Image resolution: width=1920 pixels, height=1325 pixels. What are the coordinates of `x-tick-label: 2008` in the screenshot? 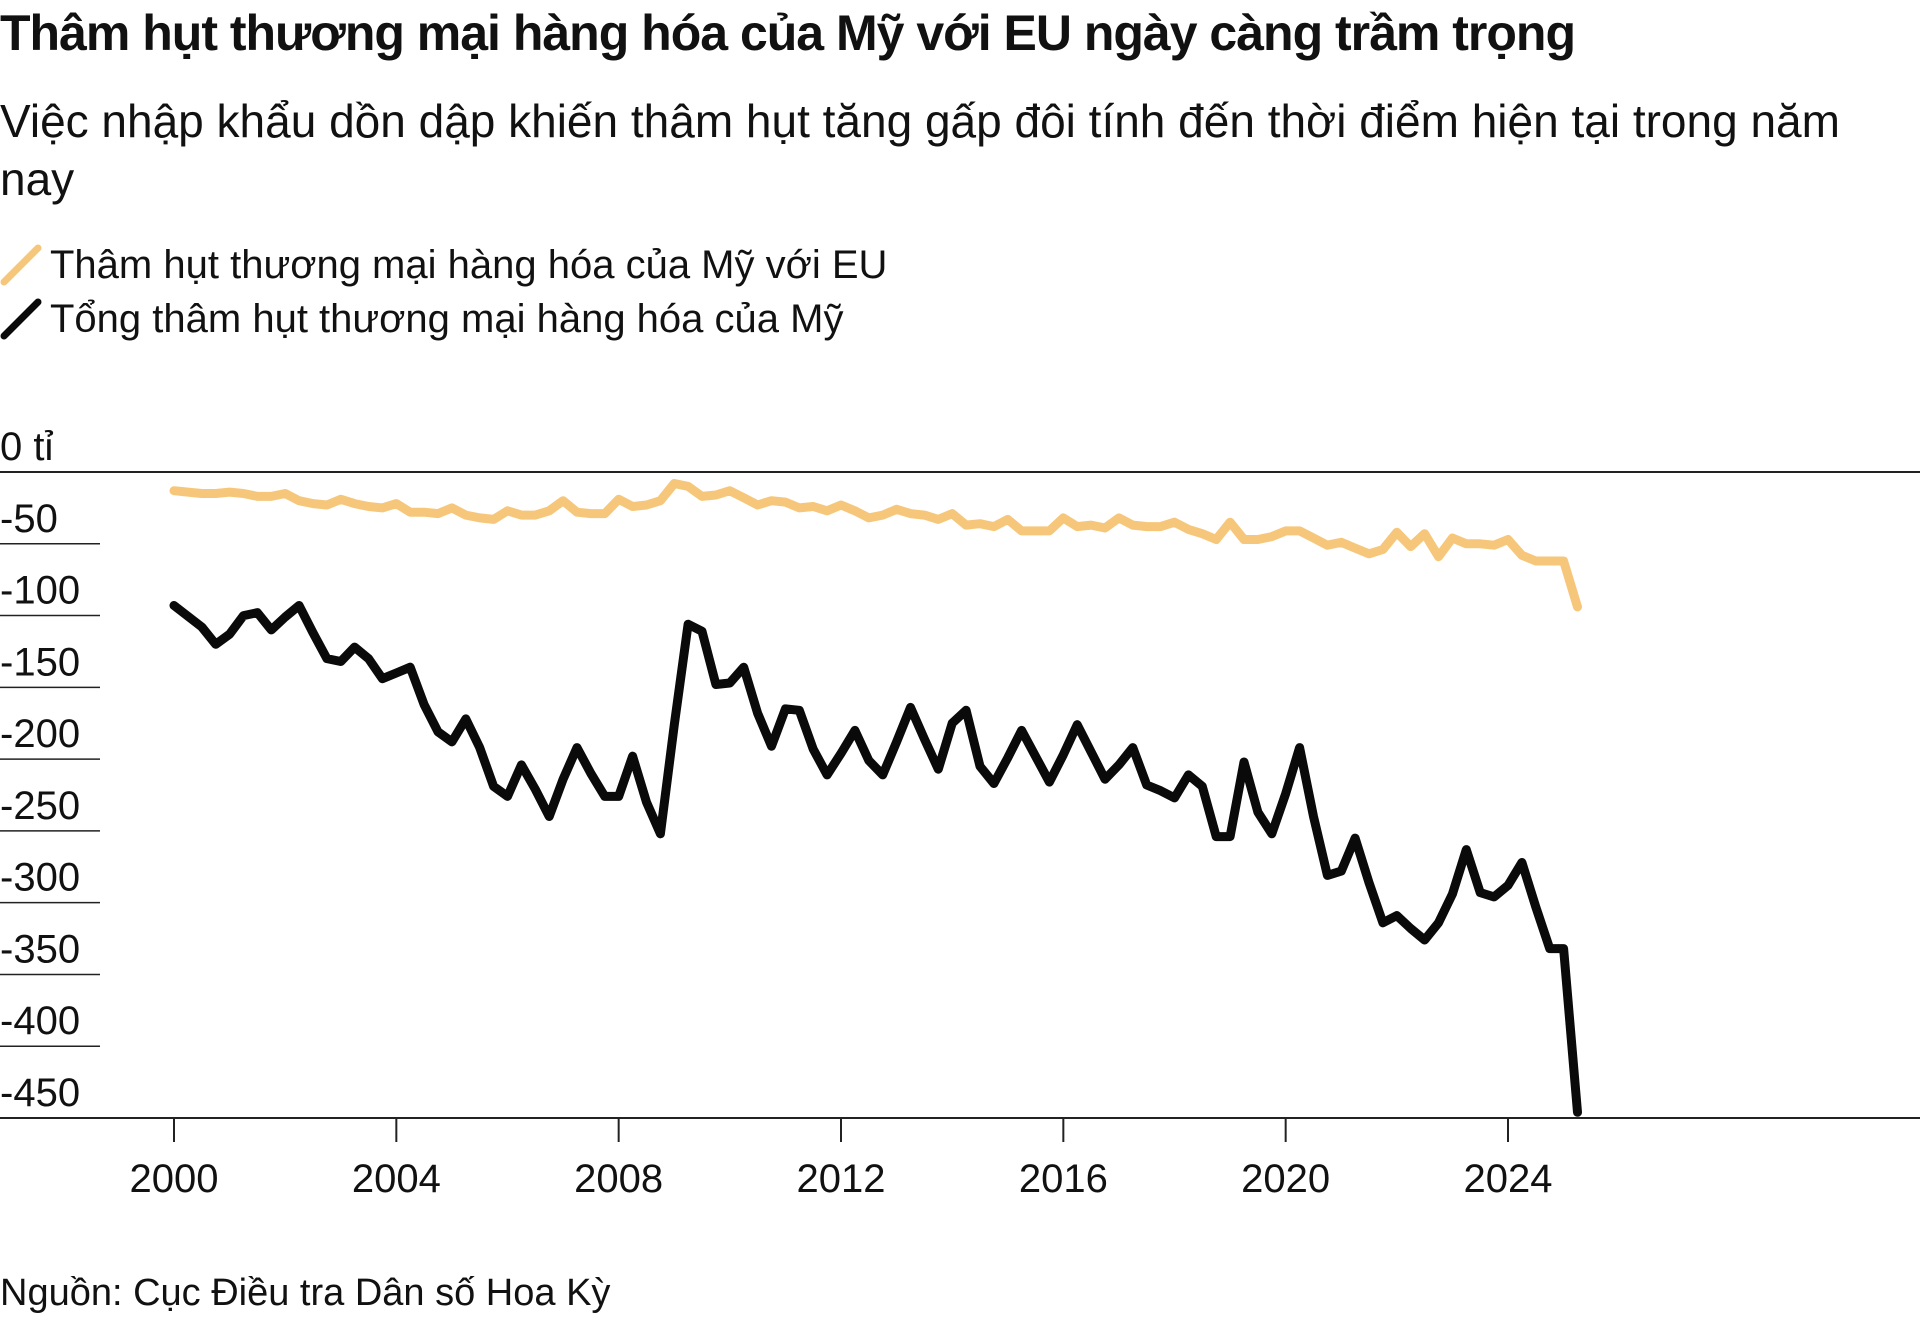 It's located at (618, 1179).